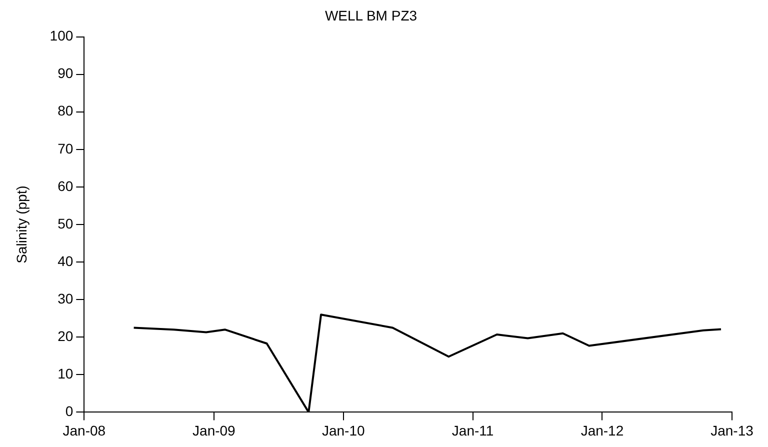 Image resolution: width=768 pixels, height=447 pixels. What do you see at coordinates (371, 15) in the screenshot?
I see `chart-title: WELL BM PZ3` at bounding box center [371, 15].